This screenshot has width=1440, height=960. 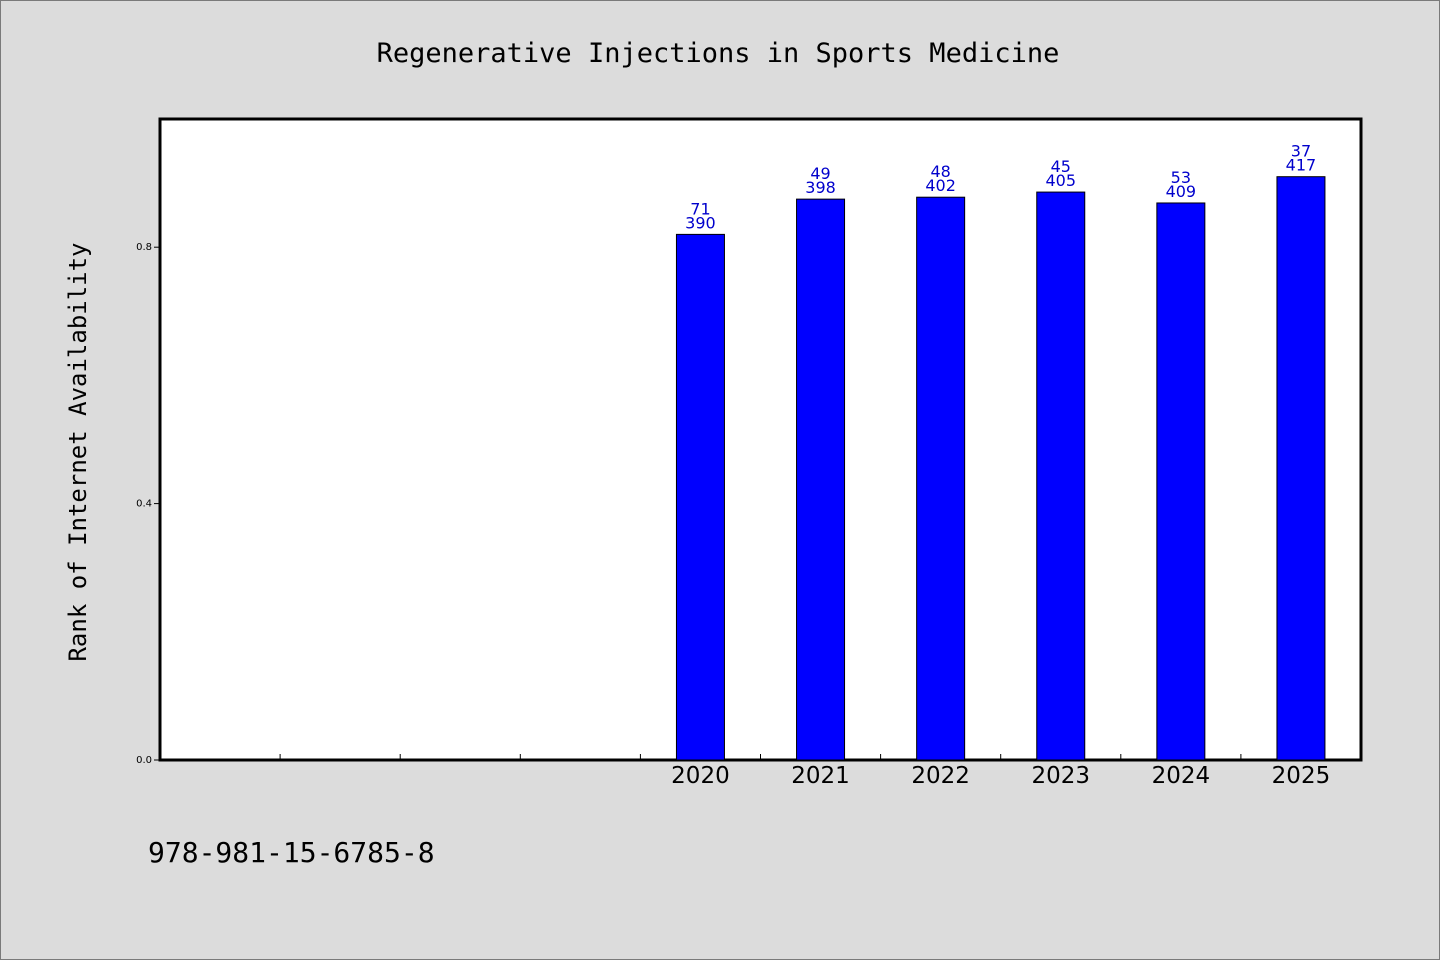 I want to click on y-tick-label: 0.0, so click(x=144, y=760).